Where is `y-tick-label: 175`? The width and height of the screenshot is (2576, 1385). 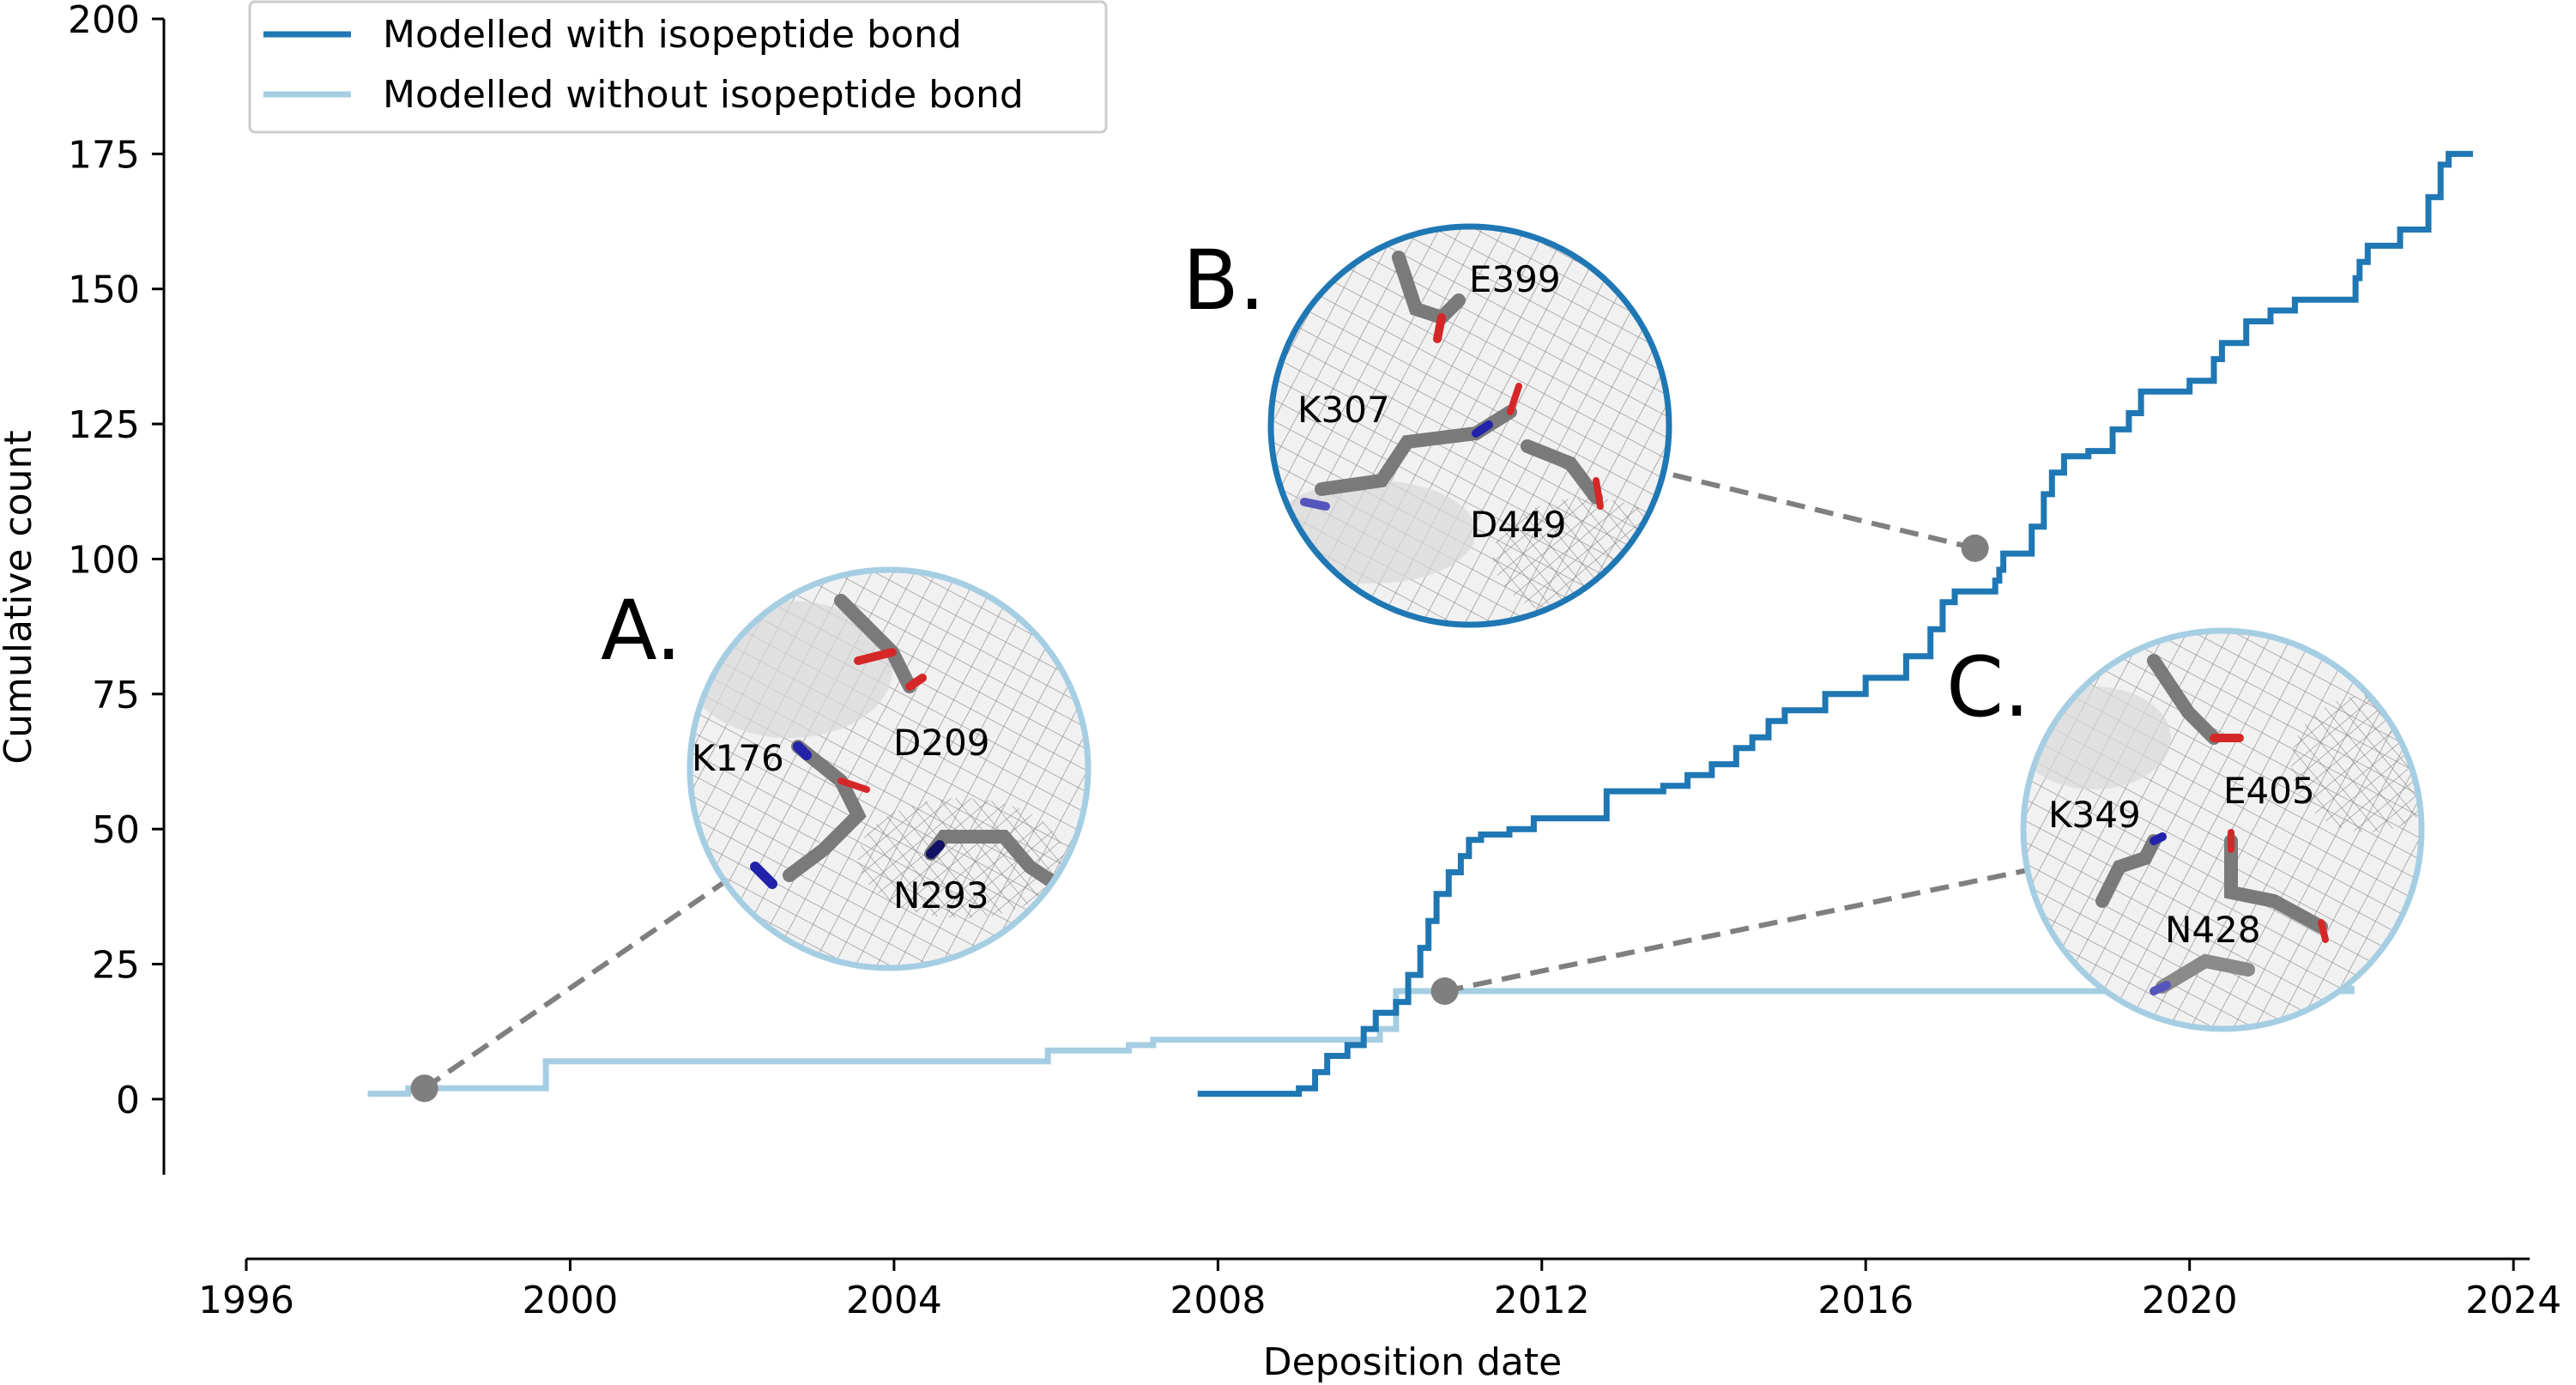 y-tick-label: 175 is located at coordinates (104, 155).